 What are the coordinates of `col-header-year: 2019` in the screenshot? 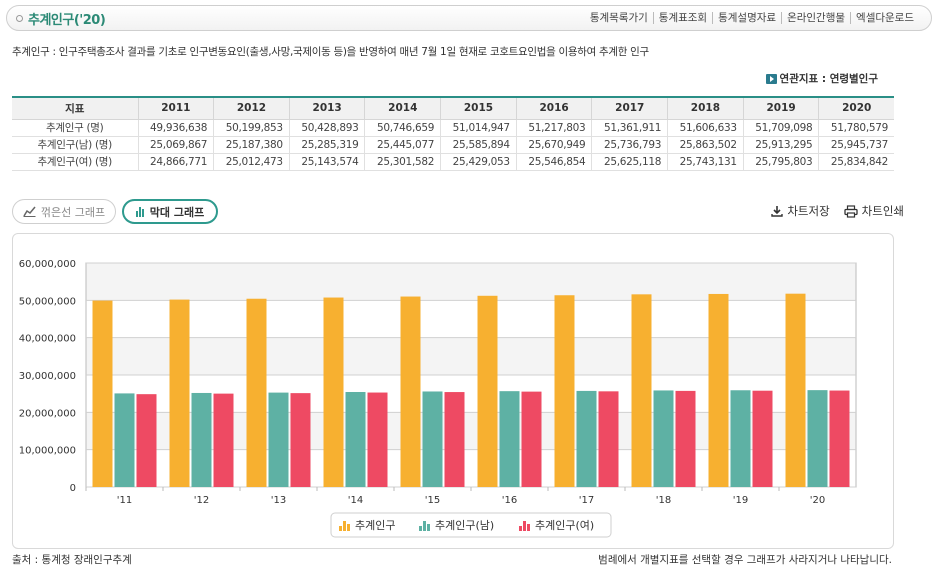 It's located at (781, 108).